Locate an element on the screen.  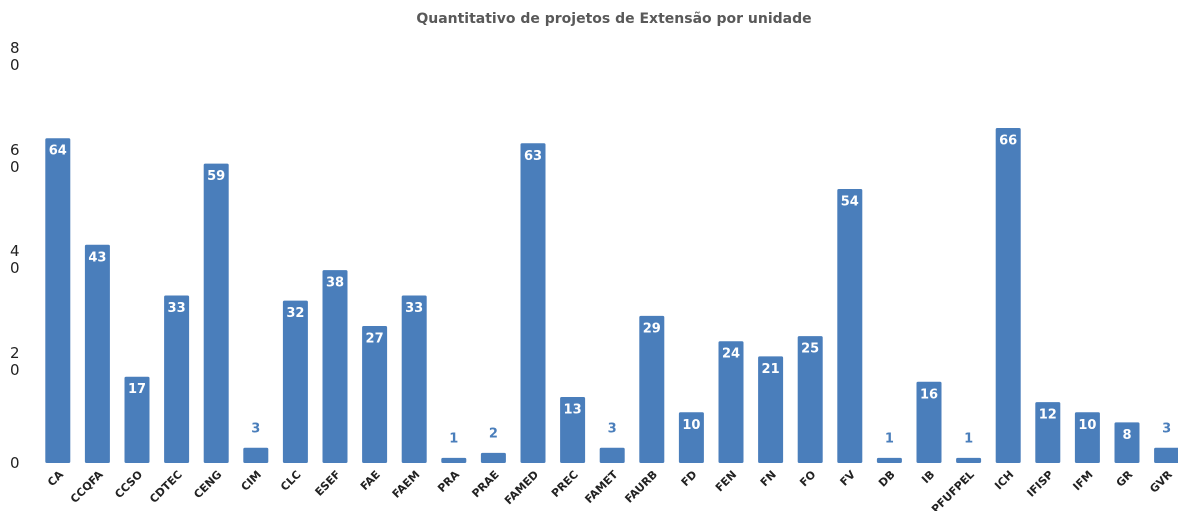
y-tick-label: 40 is located at coordinates (15, 259).